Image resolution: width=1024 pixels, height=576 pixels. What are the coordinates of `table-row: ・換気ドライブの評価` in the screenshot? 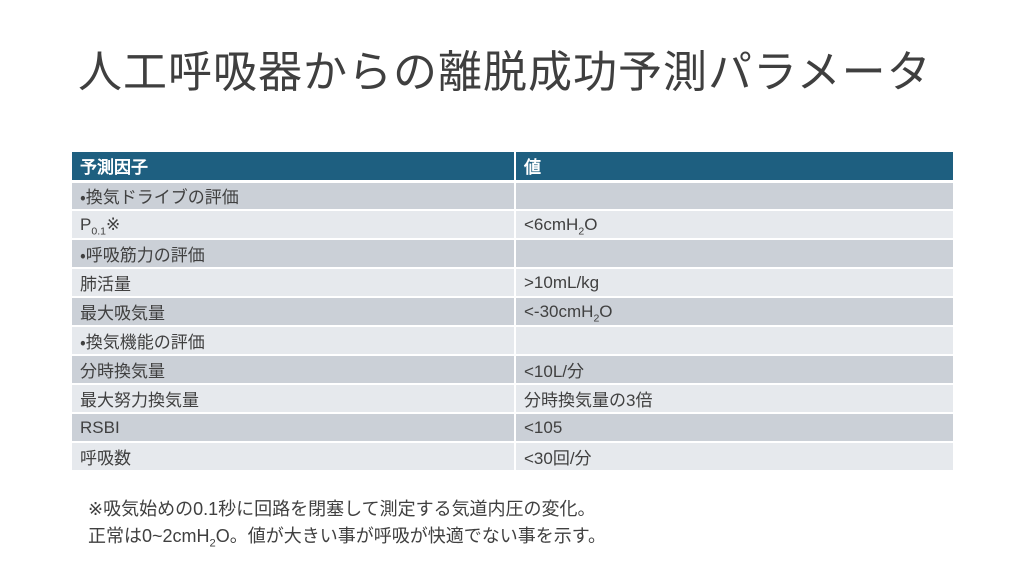 It's located at (512, 196).